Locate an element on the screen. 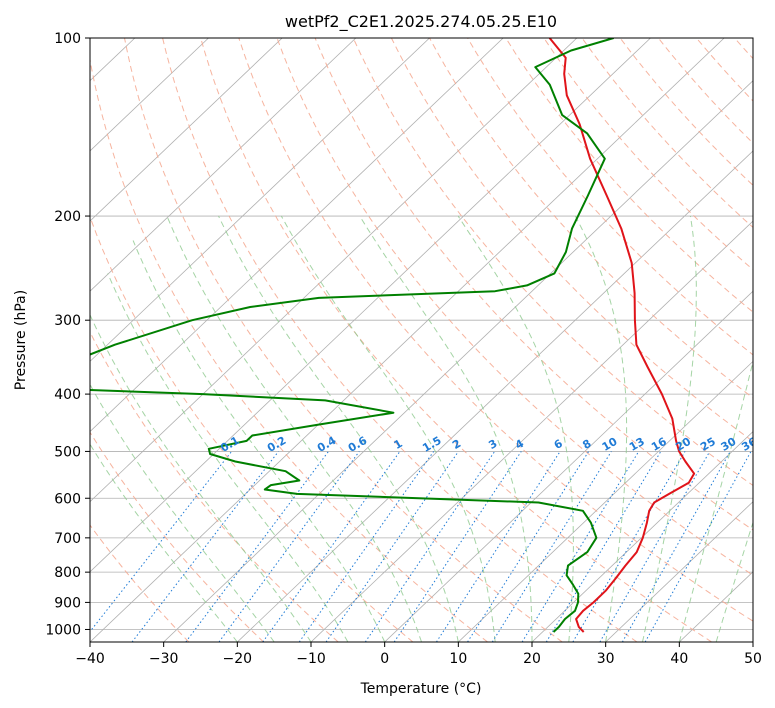 The width and height of the screenshot is (775, 708). x-tick-label: −40 is located at coordinates (90, 659).